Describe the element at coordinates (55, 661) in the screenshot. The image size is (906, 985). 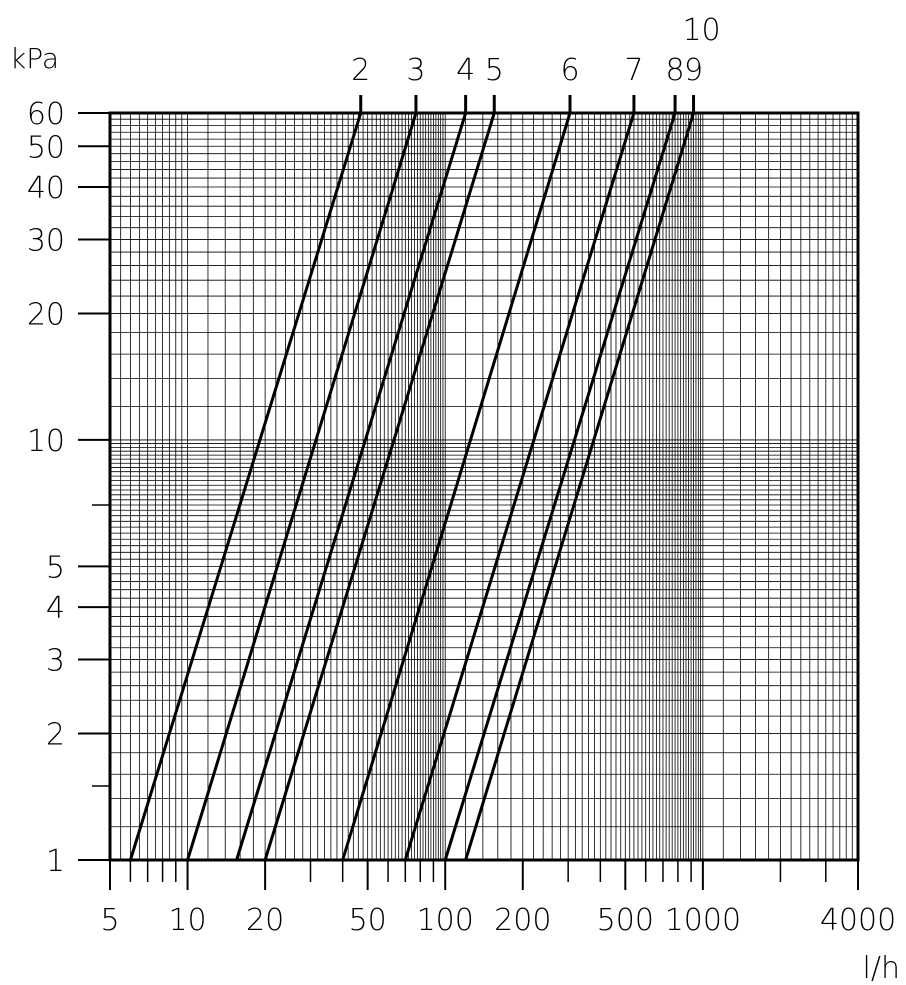
I see `y-tick-label-3: 3` at that location.